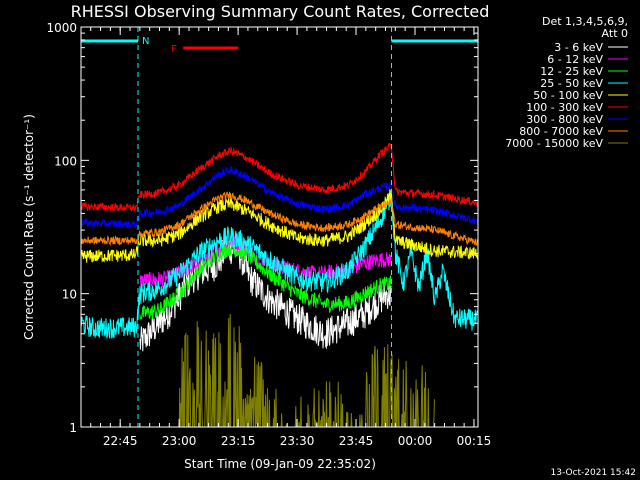  Describe the element at coordinates (561, 131) in the screenshot. I see `legend-entry-label: 800 - 7000 keV` at that location.